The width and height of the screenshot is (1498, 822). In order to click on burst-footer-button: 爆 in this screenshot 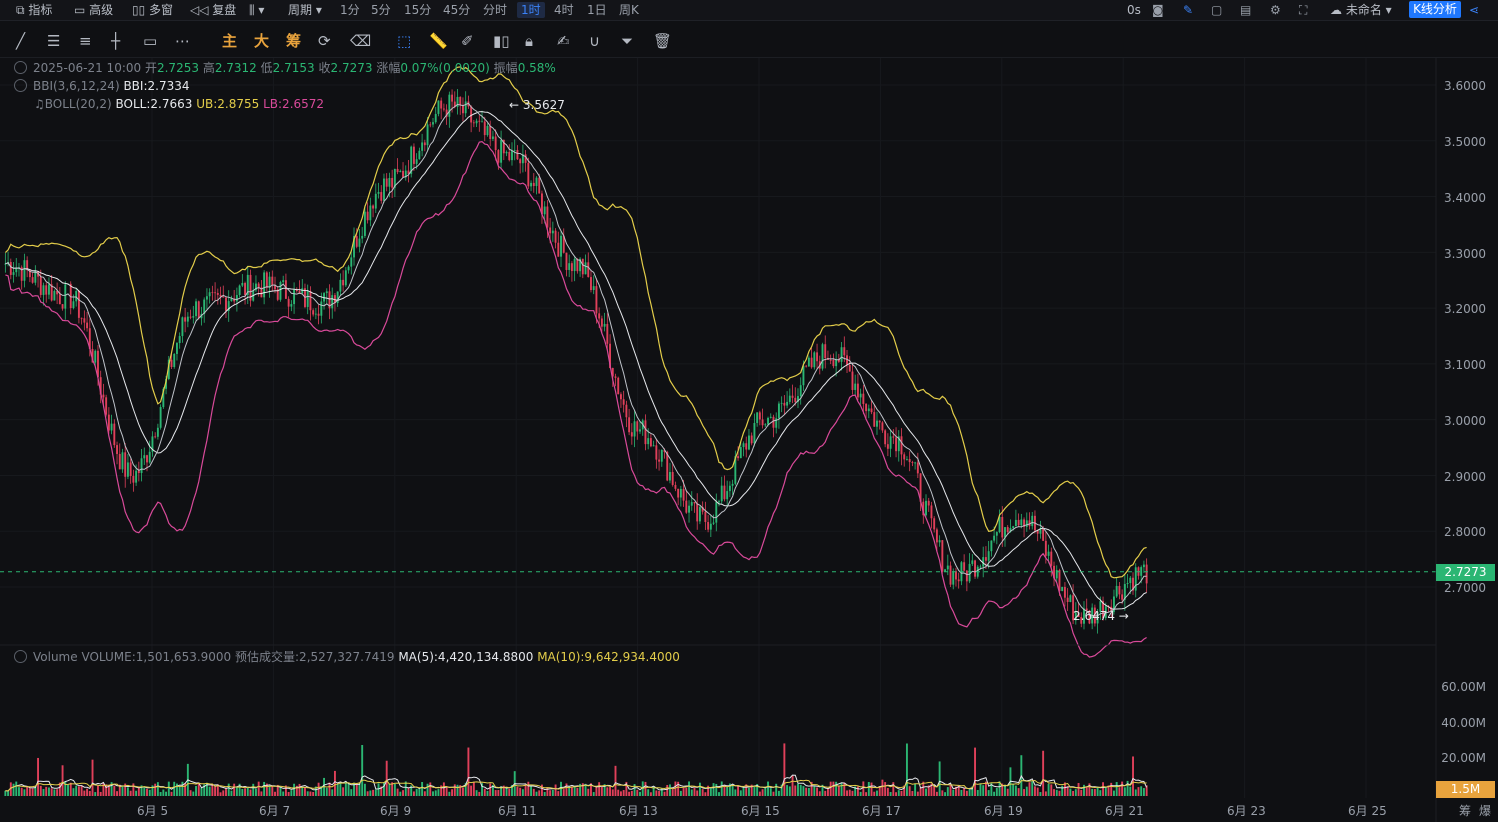, I will do `click(1485, 811)`.